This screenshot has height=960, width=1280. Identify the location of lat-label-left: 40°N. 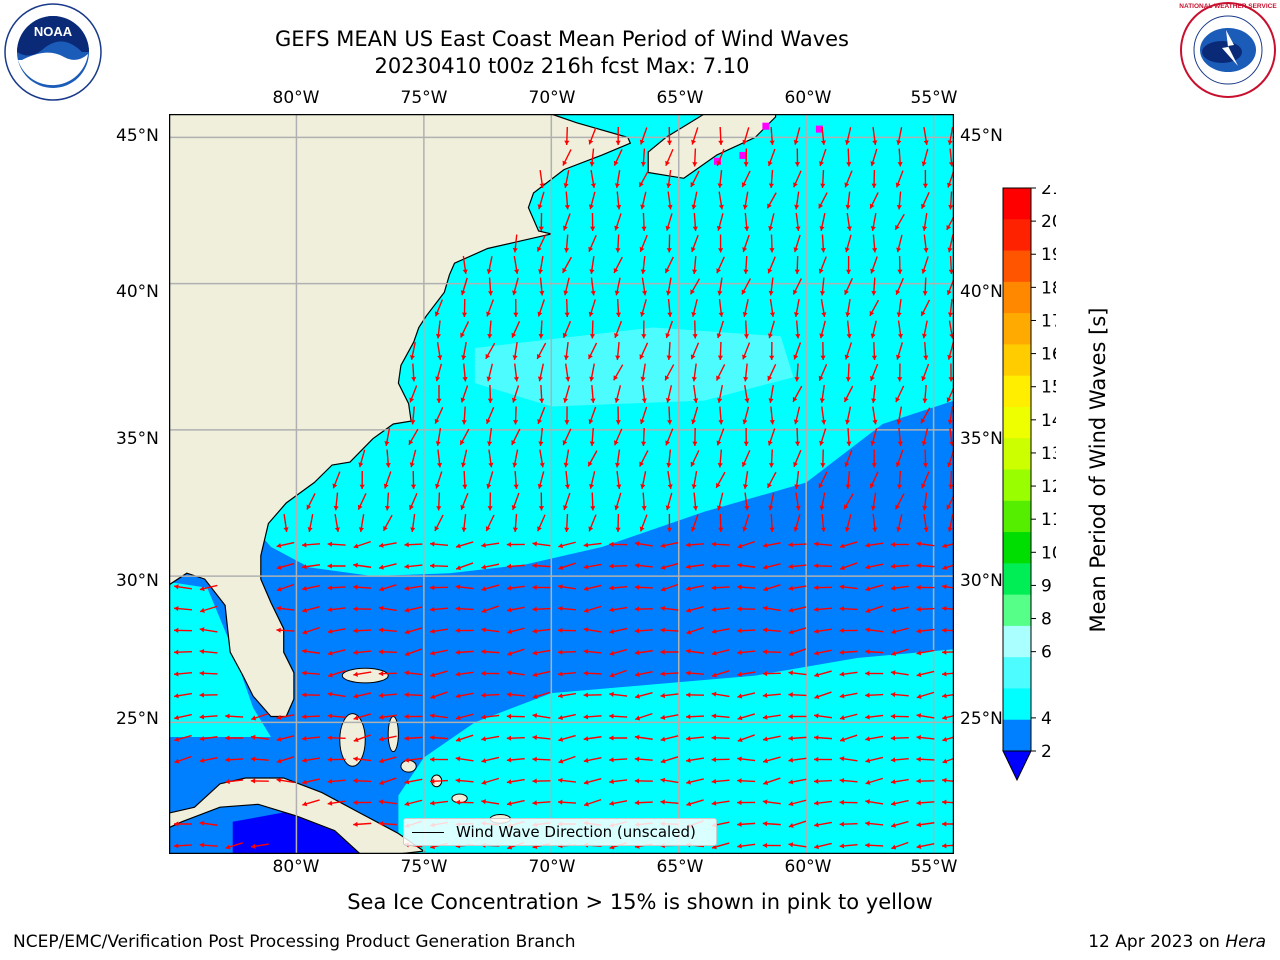
(137, 292).